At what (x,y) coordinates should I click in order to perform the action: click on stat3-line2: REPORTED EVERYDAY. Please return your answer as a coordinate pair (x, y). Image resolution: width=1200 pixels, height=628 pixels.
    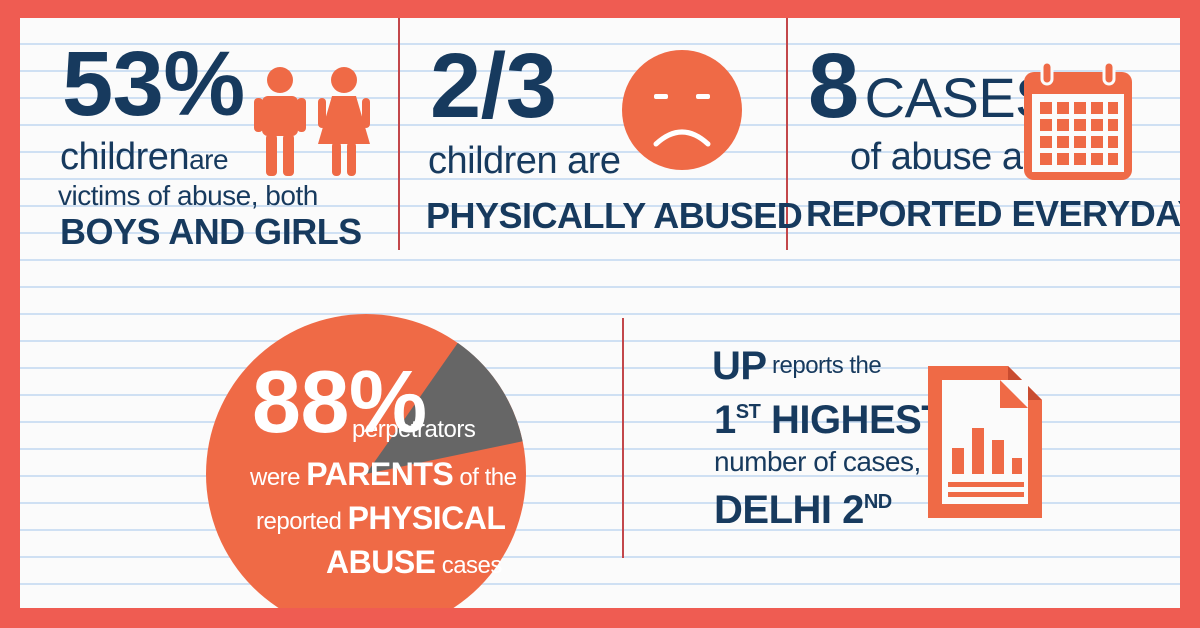
    Looking at the image, I should click on (993, 213).